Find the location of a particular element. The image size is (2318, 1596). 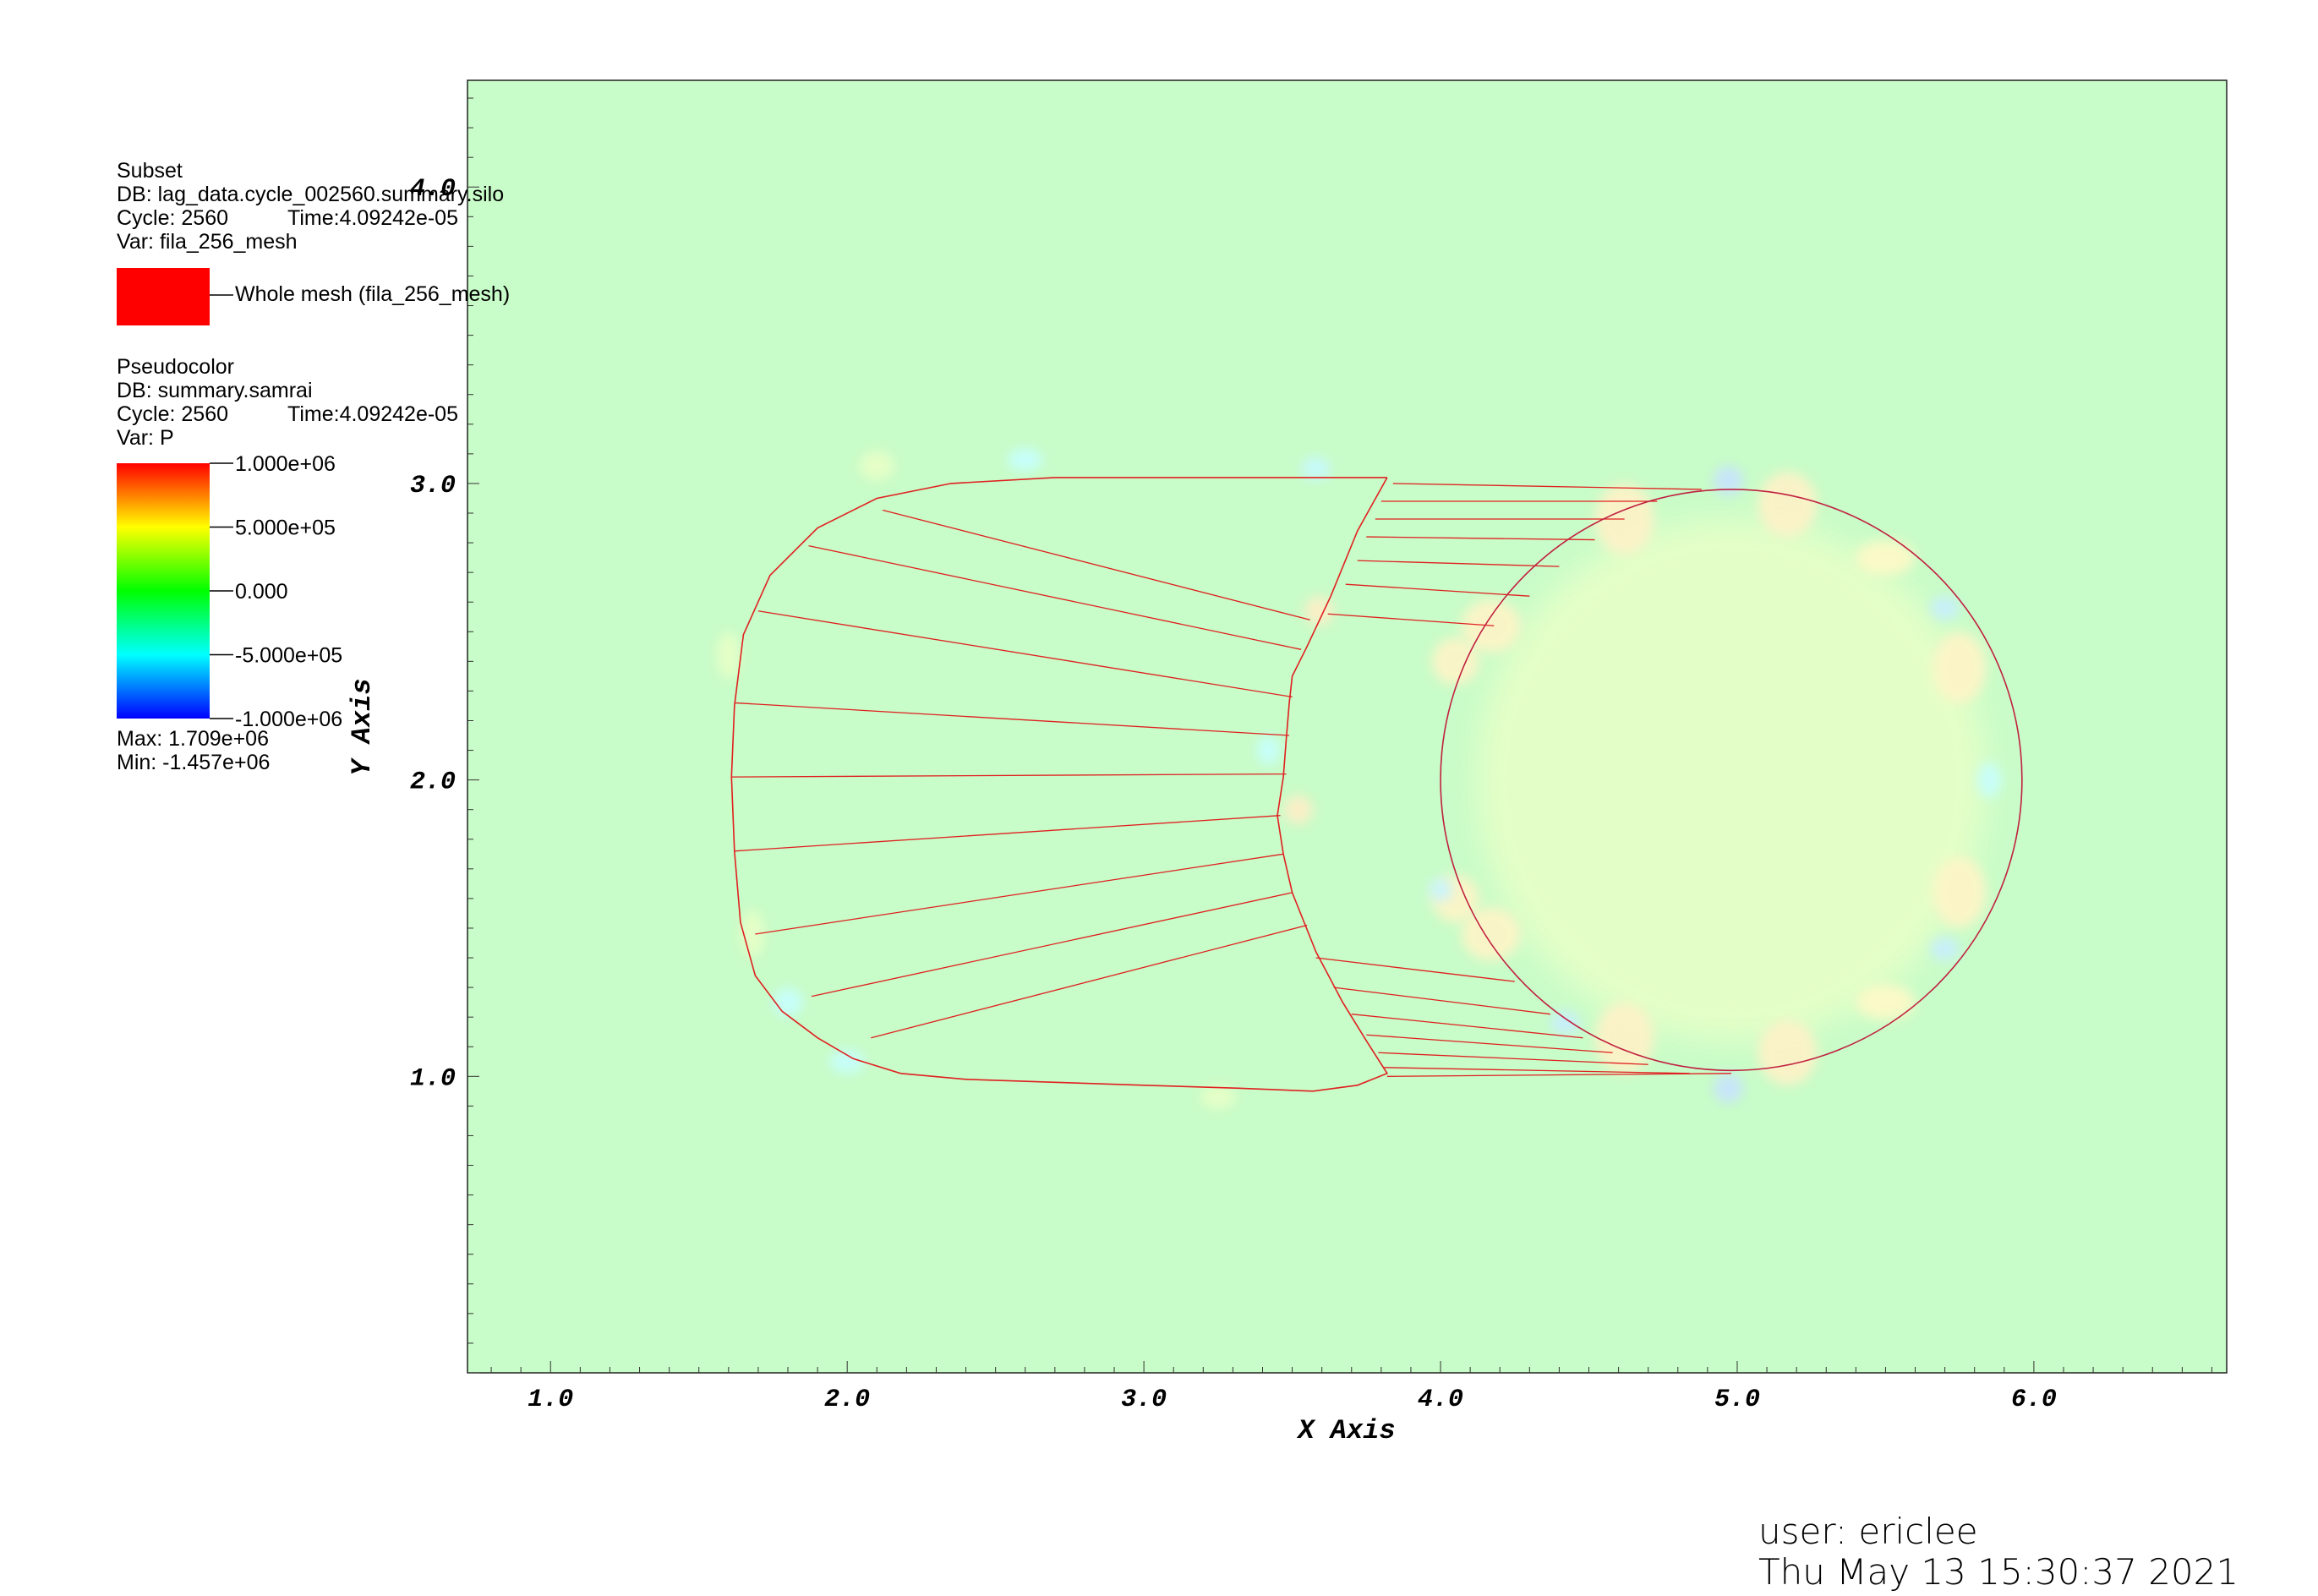

colorbar-tick-label: -1.000e+06 is located at coordinates (288, 719).